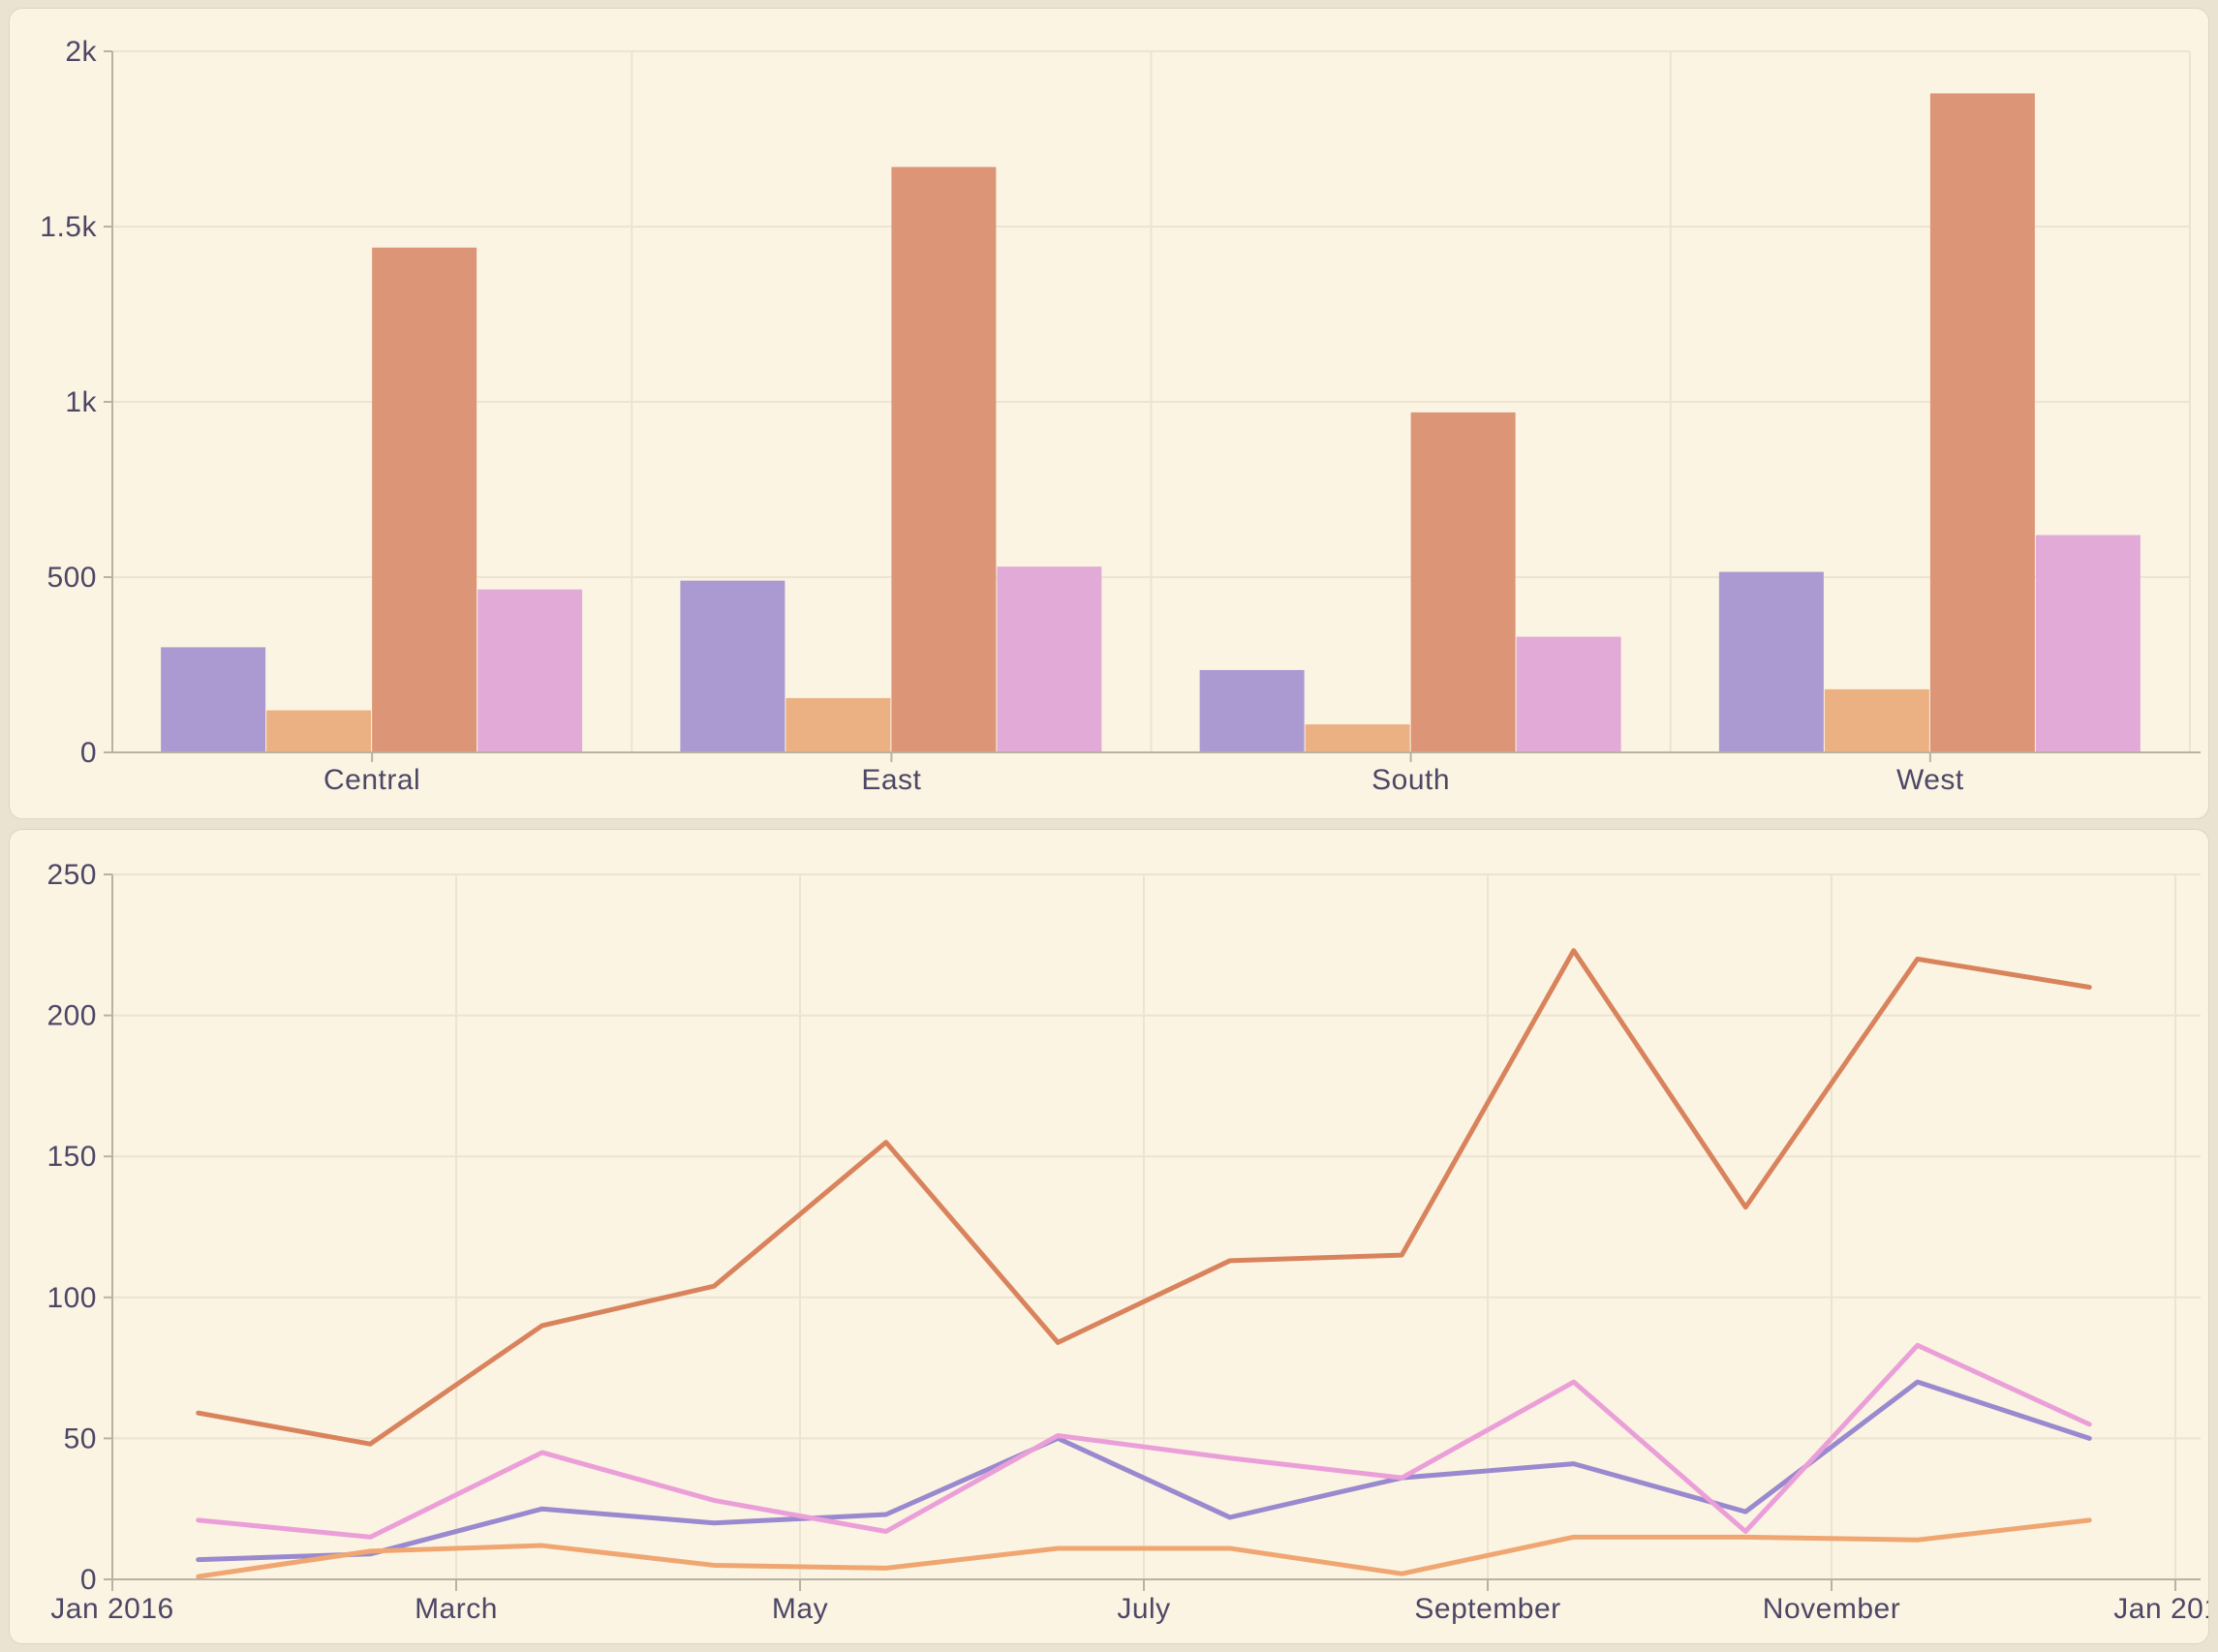  Describe the element at coordinates (1487, 1609) in the screenshot. I see `x-tick-label: September` at that location.